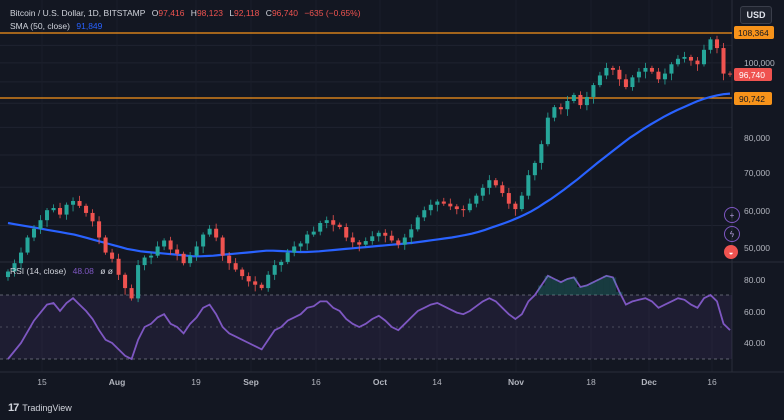 This screenshot has height=420, width=784. I want to click on x-tick-label: Oct, so click(380, 382).